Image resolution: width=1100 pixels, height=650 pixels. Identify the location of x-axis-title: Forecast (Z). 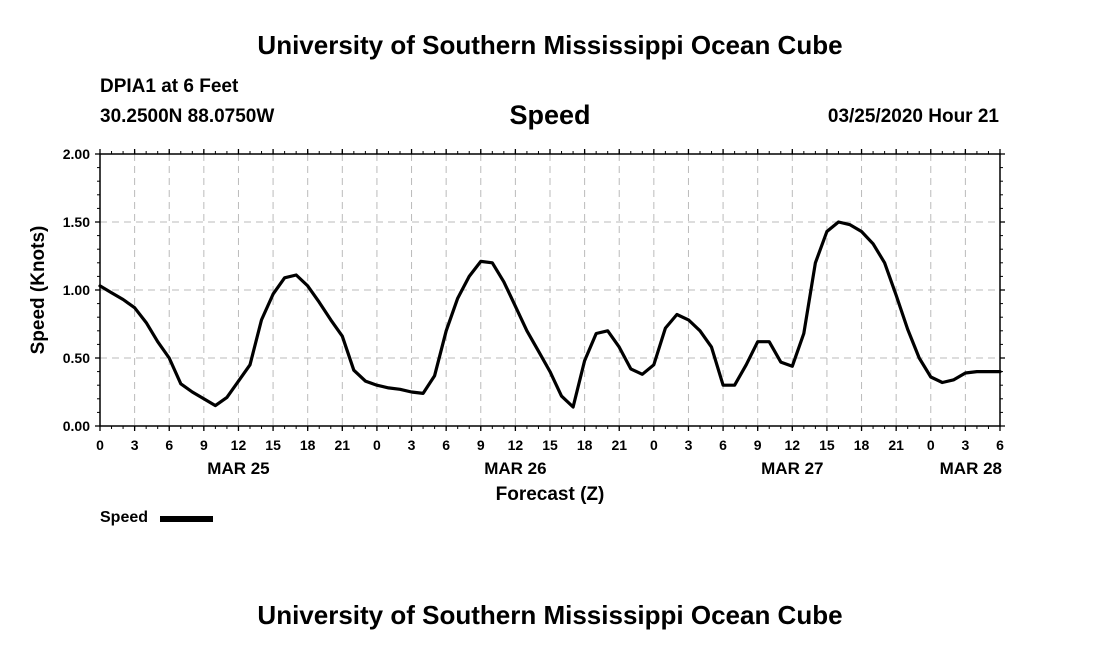
(550, 494).